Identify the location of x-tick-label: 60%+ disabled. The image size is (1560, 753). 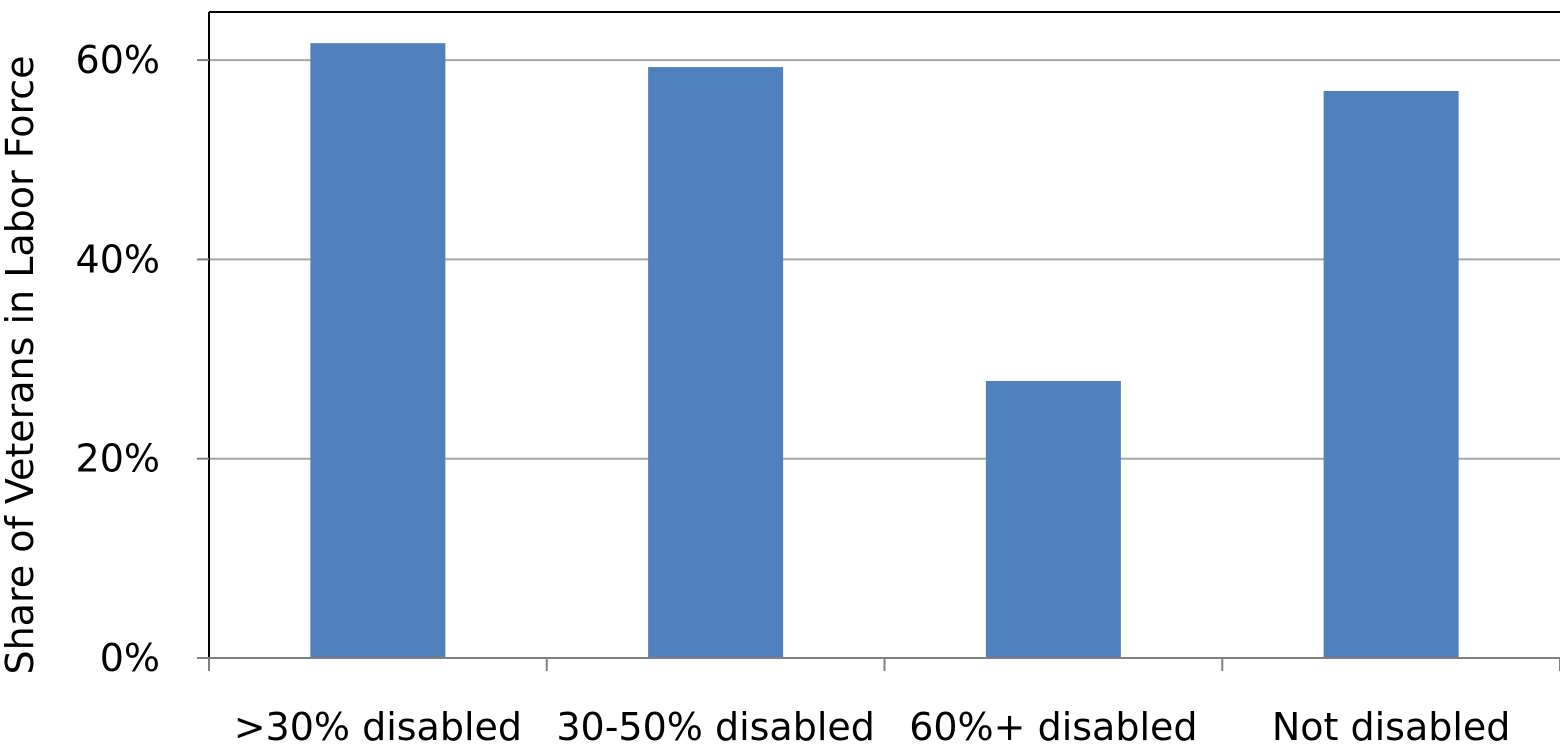
(1053, 727).